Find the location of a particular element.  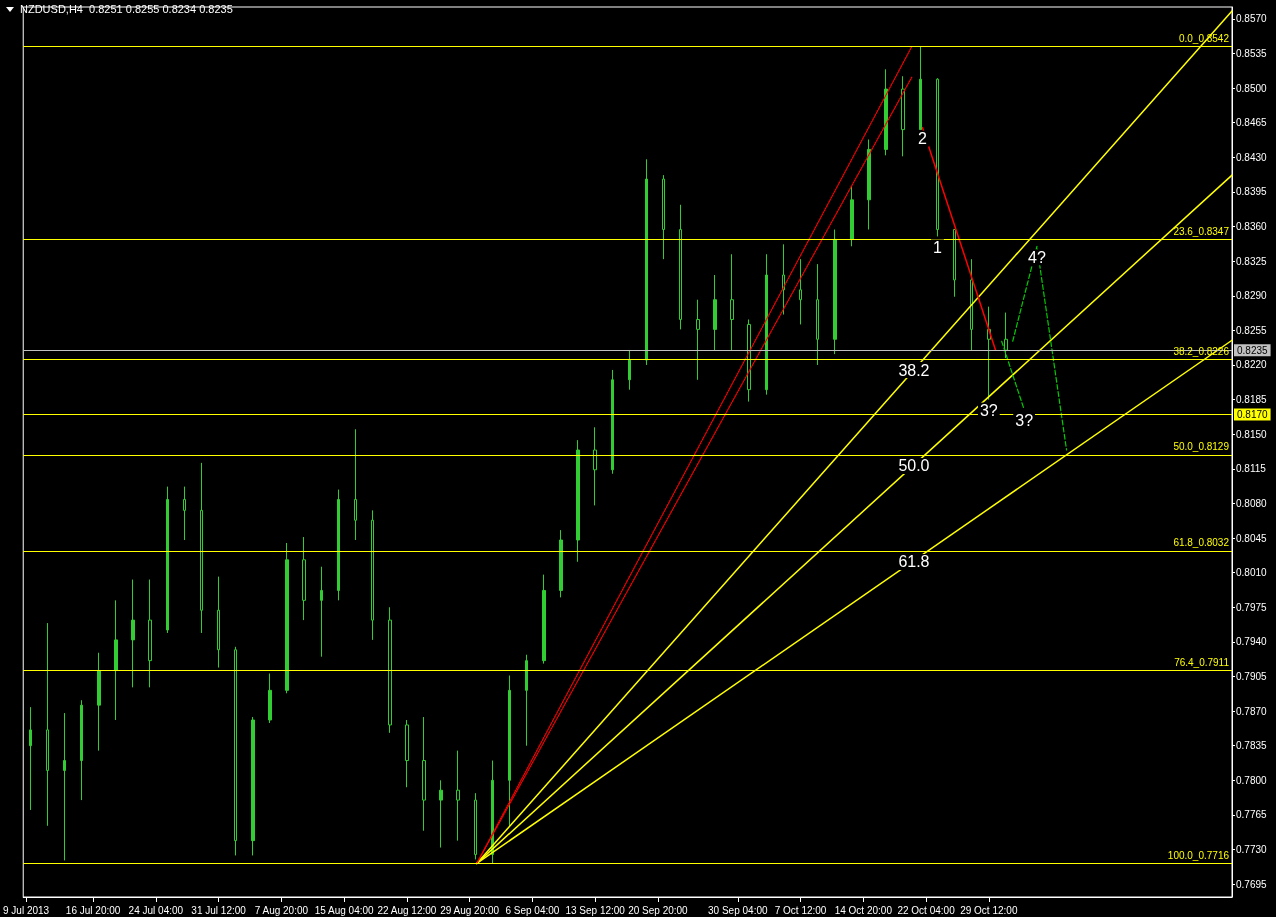

y-tick-label: 0.8290 is located at coordinates (1252, 296).